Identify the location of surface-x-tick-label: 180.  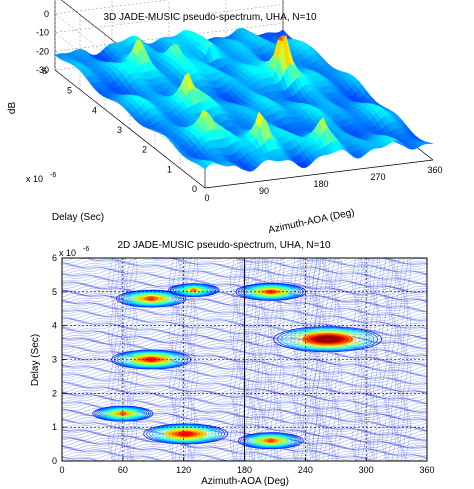
(320, 184).